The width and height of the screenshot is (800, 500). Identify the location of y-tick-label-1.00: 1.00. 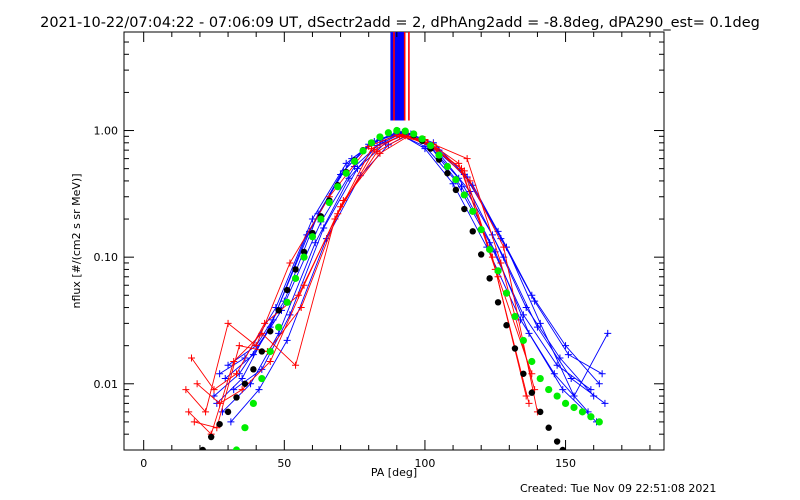
(106, 131).